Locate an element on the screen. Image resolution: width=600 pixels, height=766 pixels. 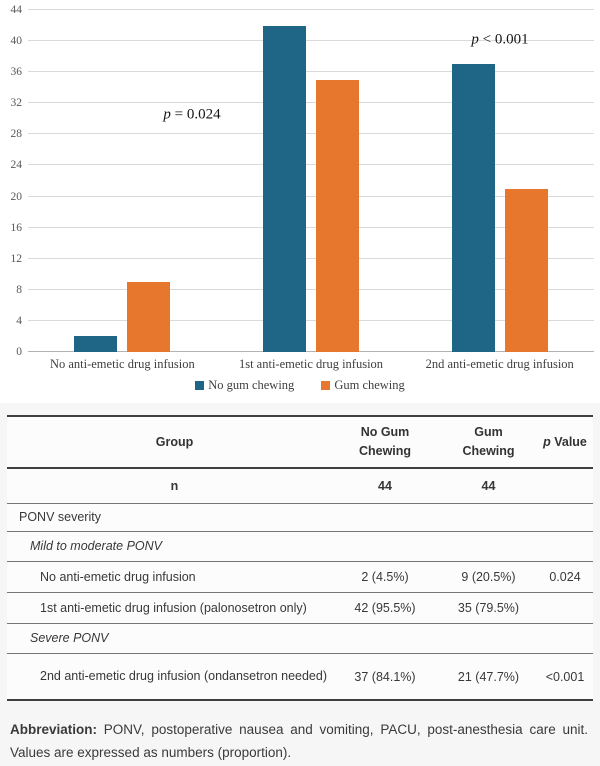
table-row-severe-ponv: Severe PONV is located at coordinates (300, 639).